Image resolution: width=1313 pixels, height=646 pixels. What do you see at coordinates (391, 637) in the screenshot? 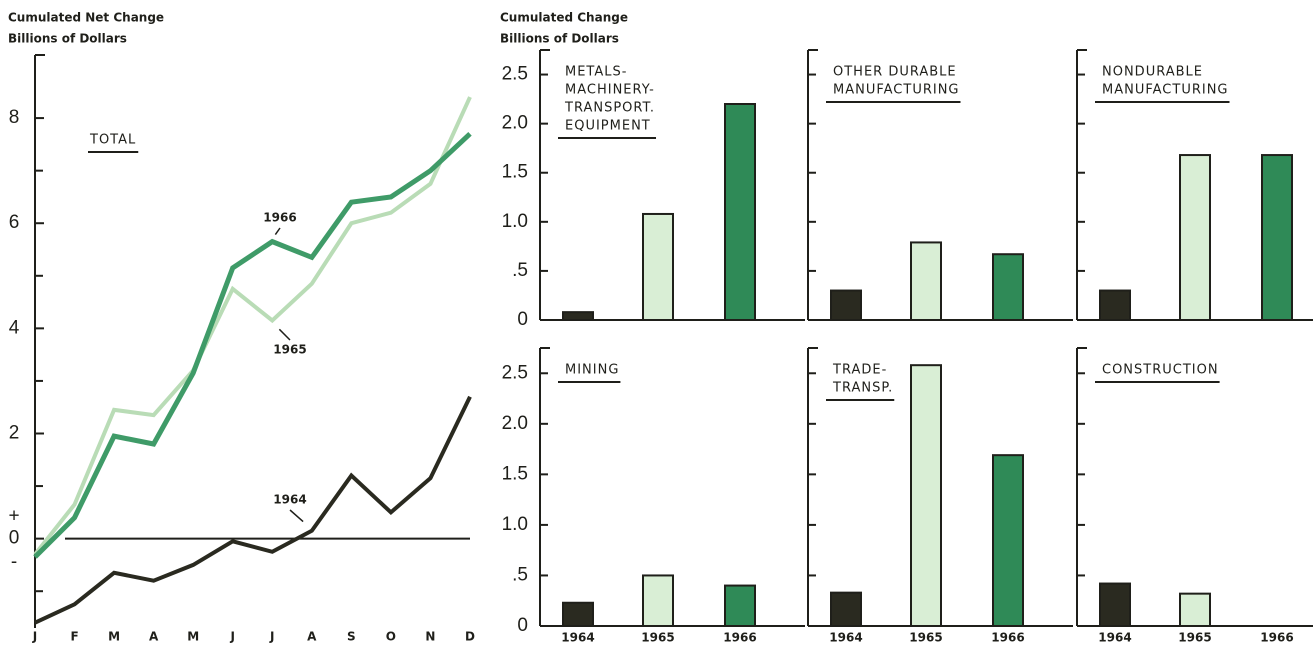
I see `x-tick-label: O` at bounding box center [391, 637].